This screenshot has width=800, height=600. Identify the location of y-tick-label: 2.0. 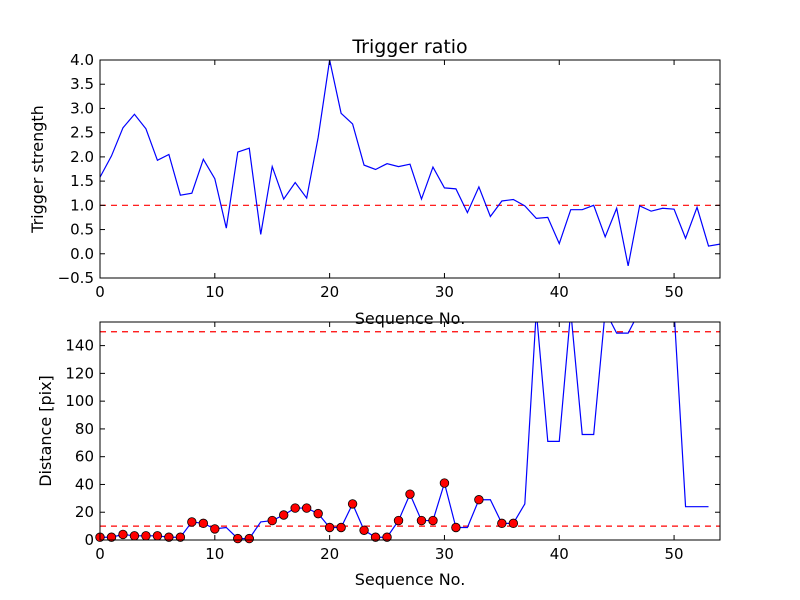
(82, 157).